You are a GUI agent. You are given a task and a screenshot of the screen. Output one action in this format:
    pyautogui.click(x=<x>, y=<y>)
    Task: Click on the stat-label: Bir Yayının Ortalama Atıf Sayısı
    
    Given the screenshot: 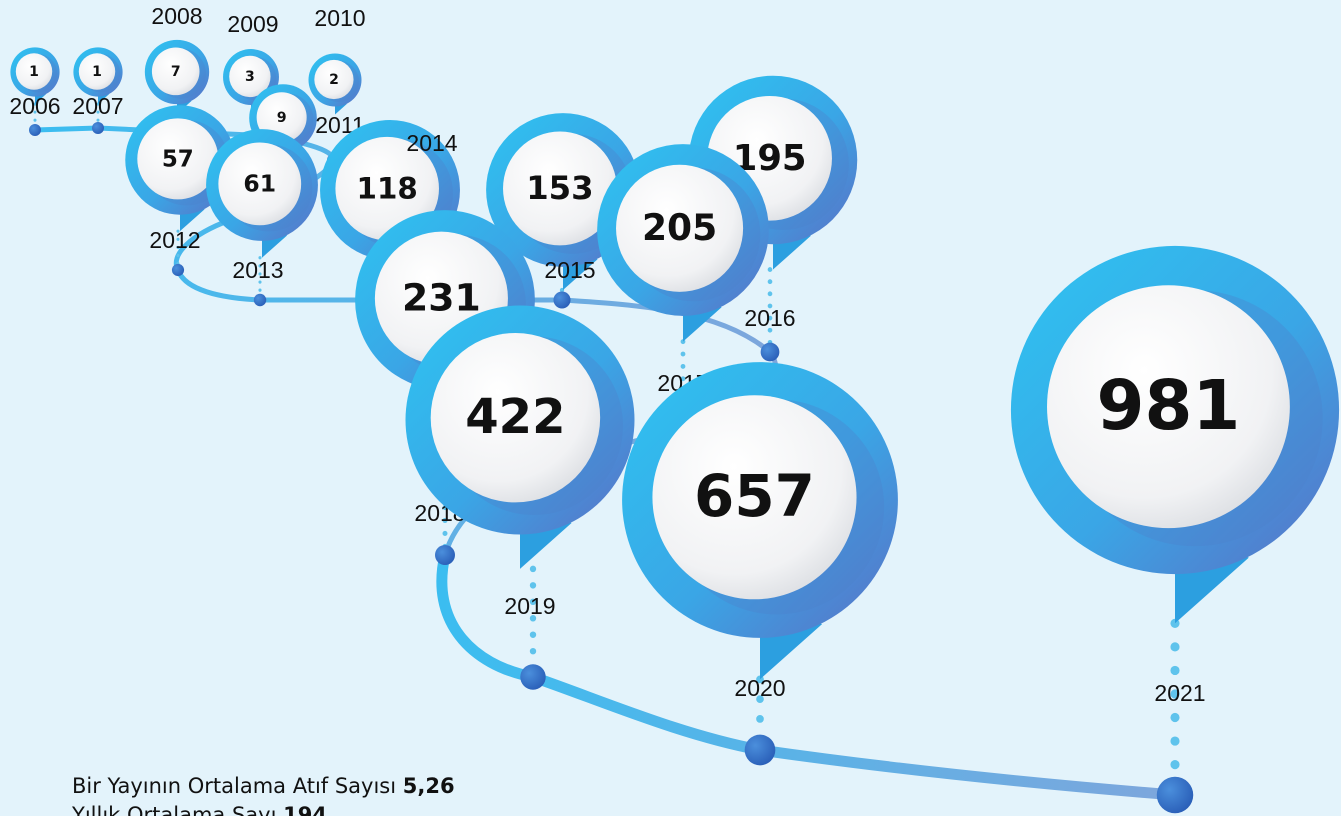 What is the action you would take?
    pyautogui.click(x=234, y=786)
    